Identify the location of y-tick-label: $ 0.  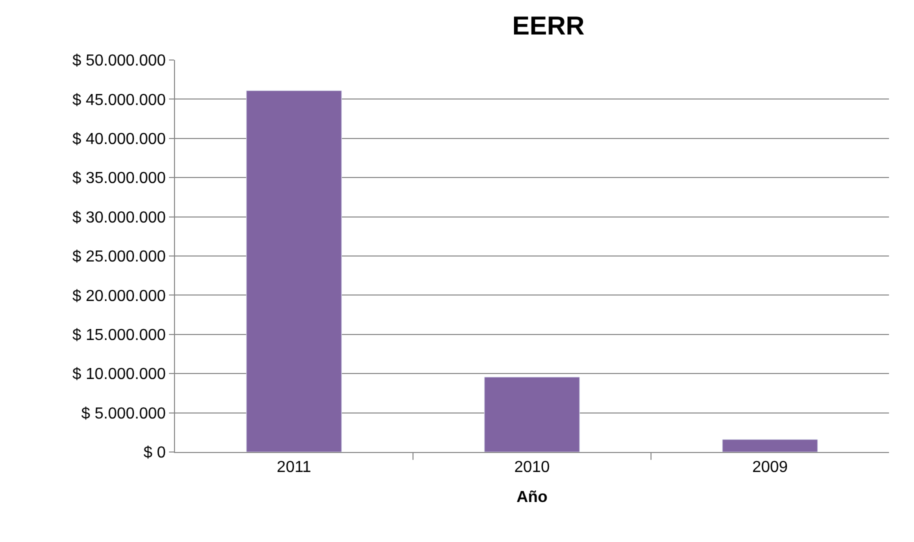
(155, 453).